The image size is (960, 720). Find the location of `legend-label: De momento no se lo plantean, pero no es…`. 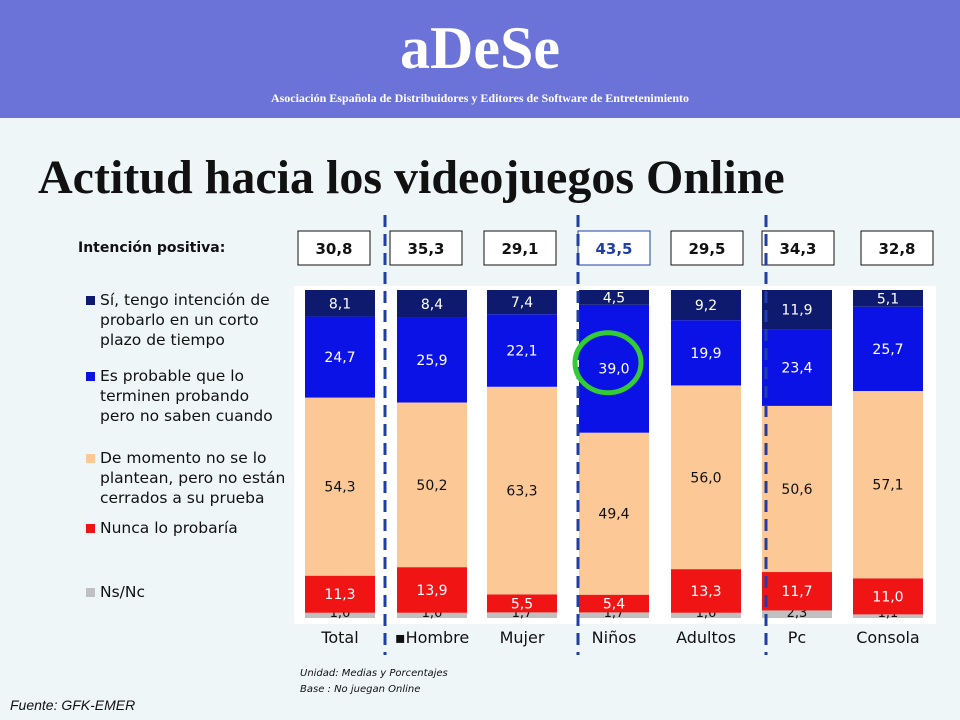

legend-label: De momento no se lo plantean, pero no es… is located at coordinates (193, 478).